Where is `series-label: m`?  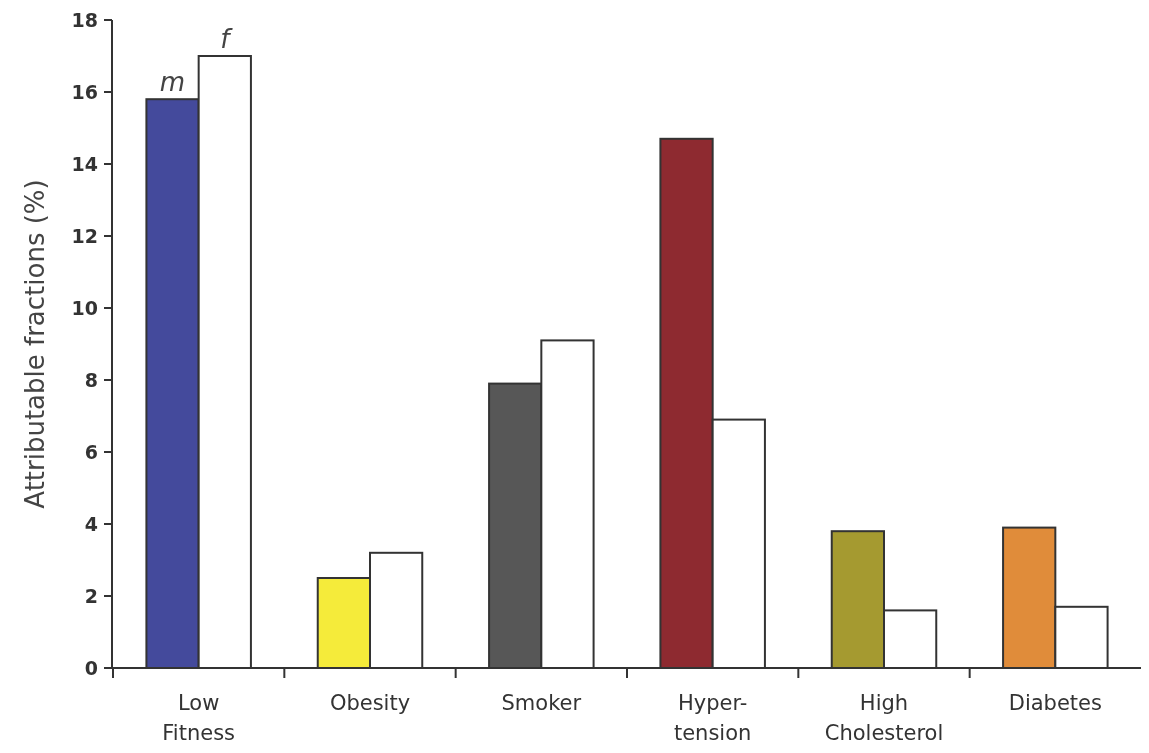
series-label: m is located at coordinates (172, 82).